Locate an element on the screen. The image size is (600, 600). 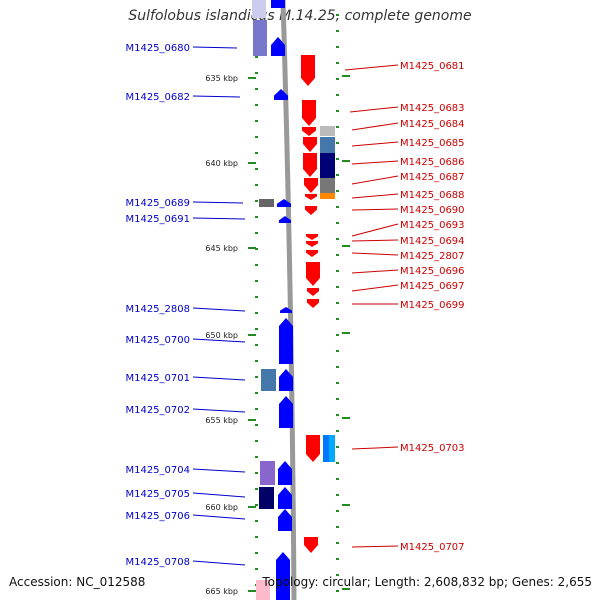
gene-label-m1425-0706: M1425_0706 is located at coordinates (157, 516).